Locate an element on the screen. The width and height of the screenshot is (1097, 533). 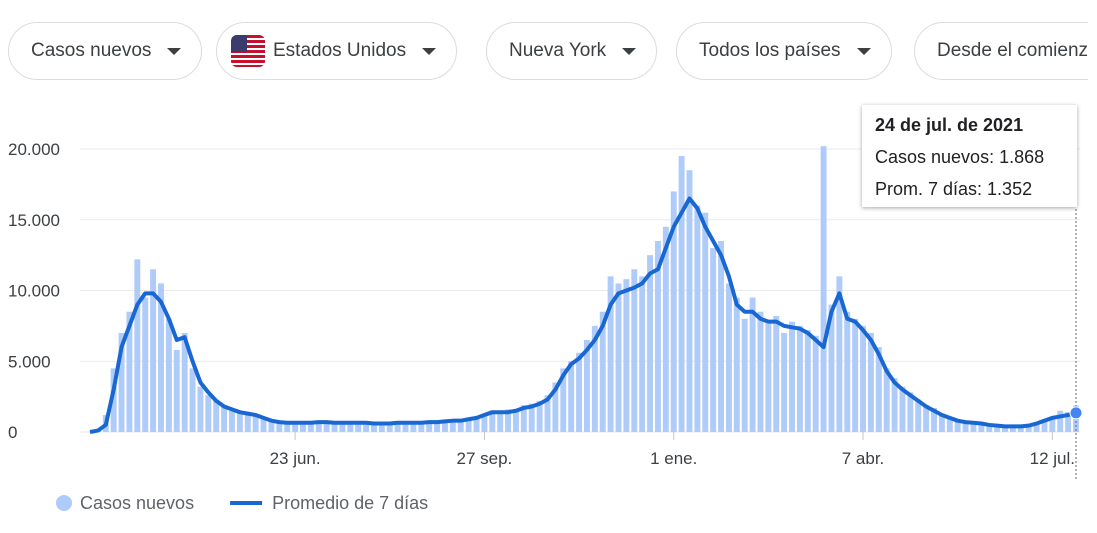
legend-label: Casos nuevos is located at coordinates (137, 503).